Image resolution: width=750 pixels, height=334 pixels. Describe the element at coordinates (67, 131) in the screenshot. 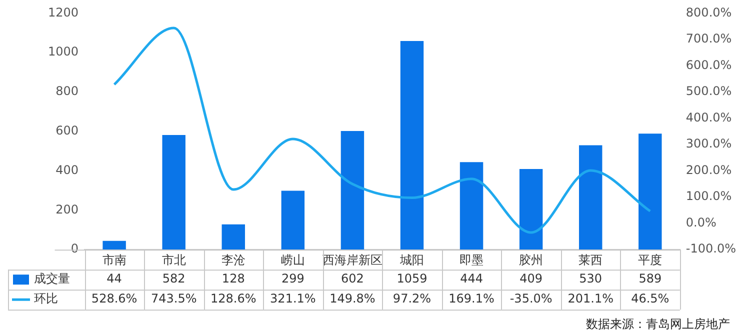

I see `y-tick-label: 600` at that location.